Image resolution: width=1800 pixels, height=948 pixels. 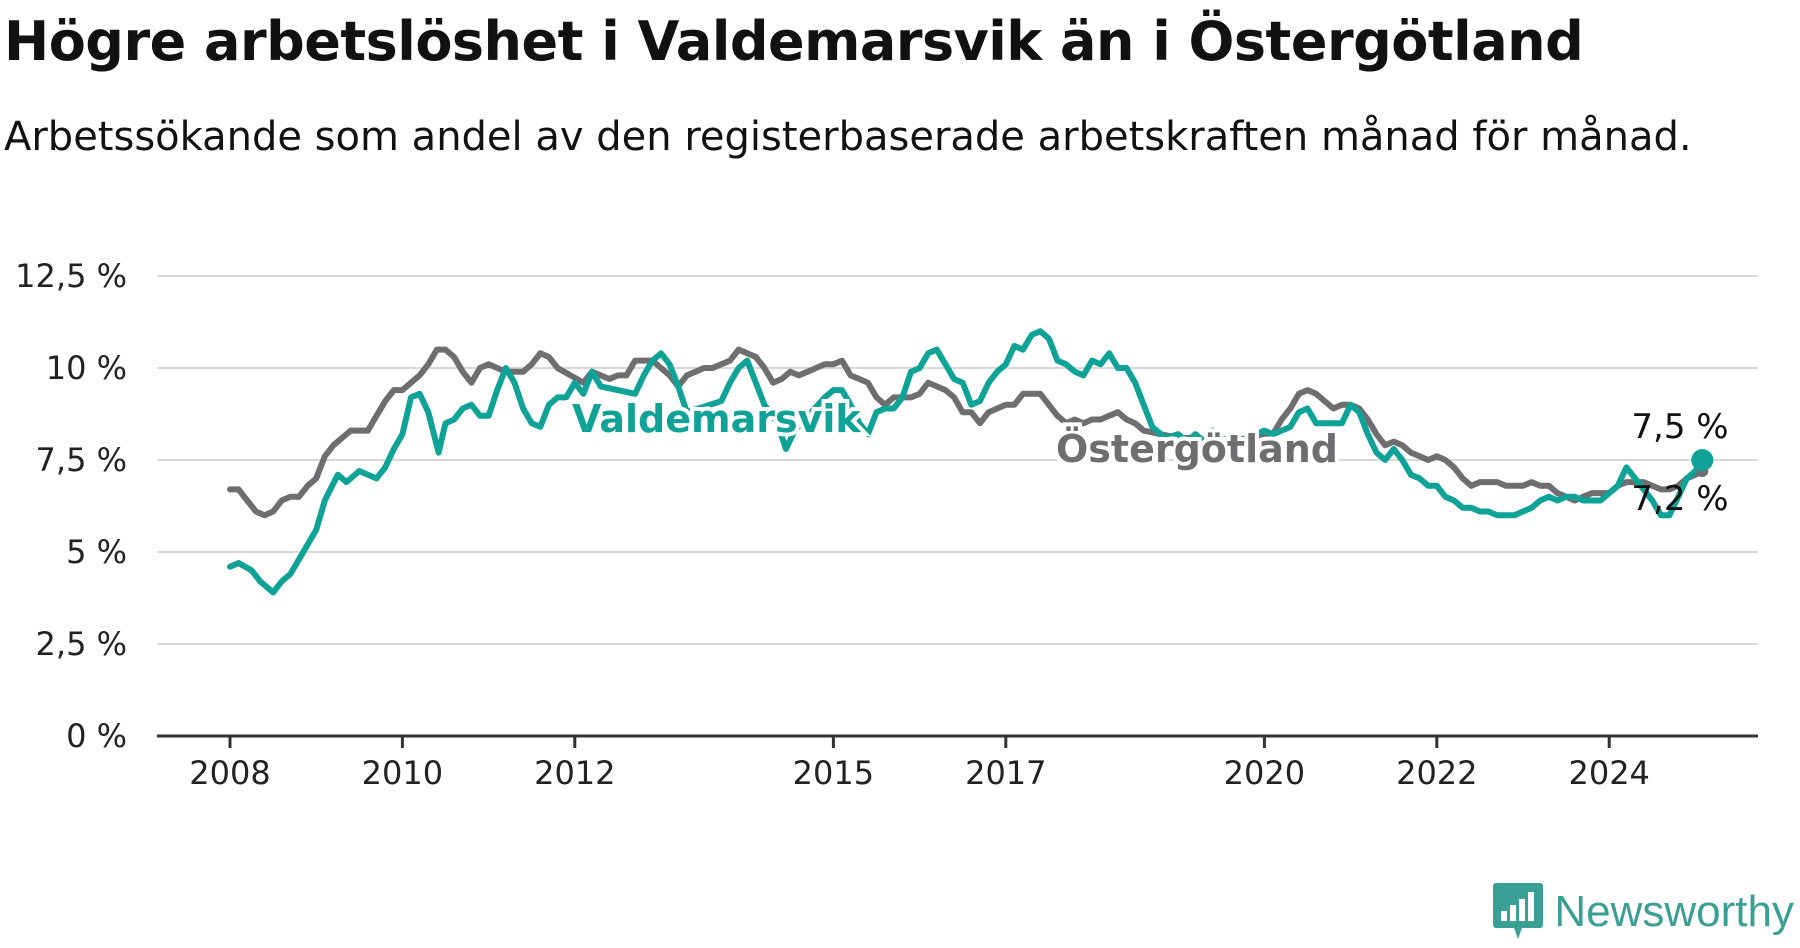 What do you see at coordinates (1436, 773) in the screenshot?
I see `x-tick-label: 2022` at bounding box center [1436, 773].